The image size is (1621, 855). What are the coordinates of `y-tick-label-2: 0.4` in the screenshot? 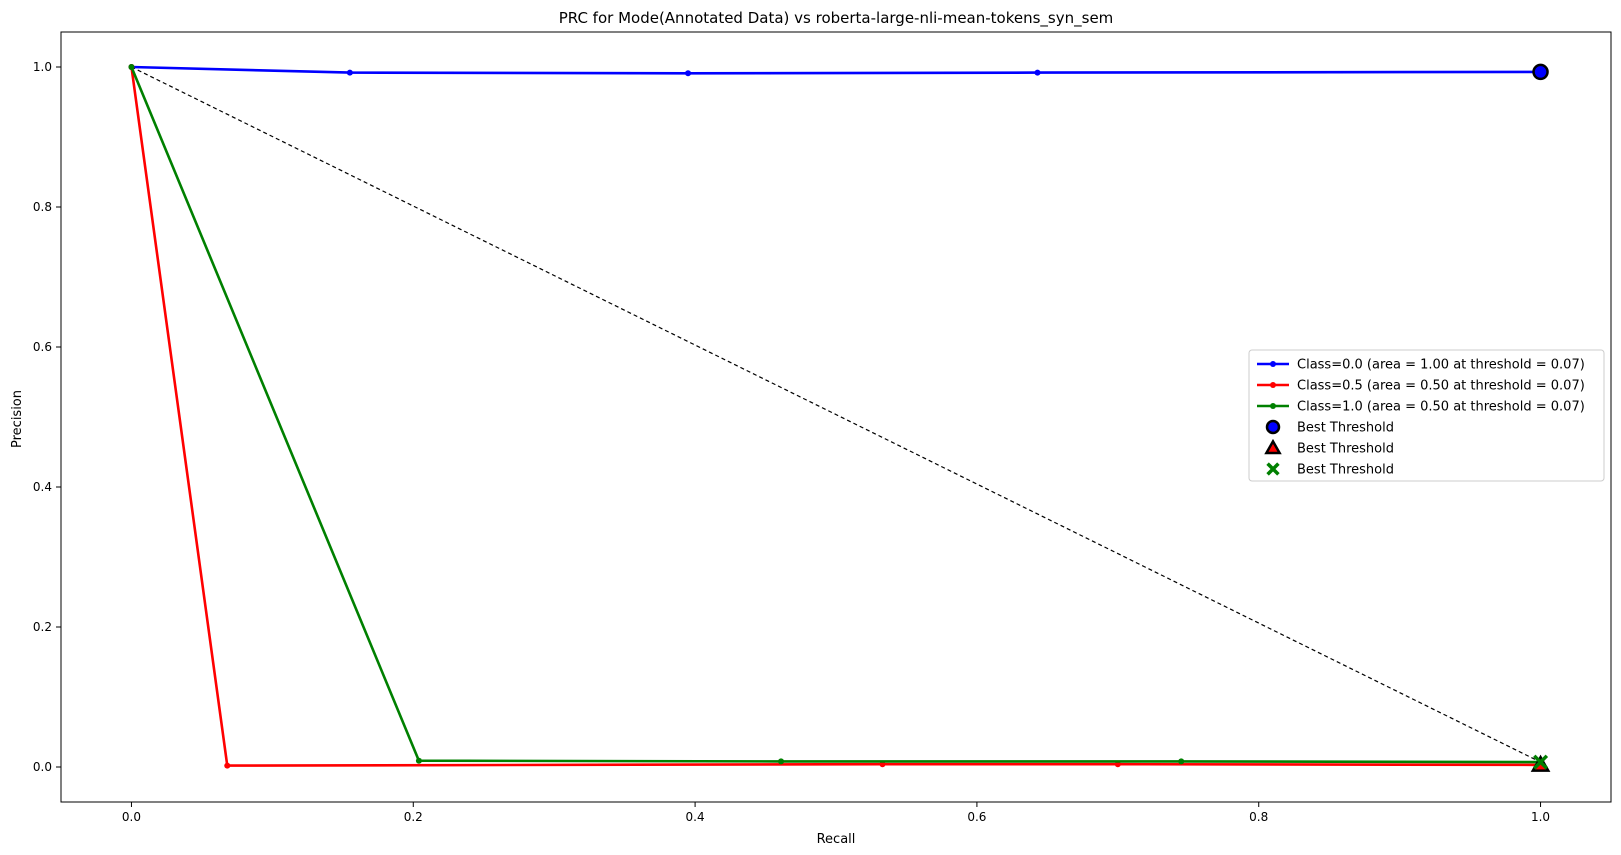 It's located at (42, 487).